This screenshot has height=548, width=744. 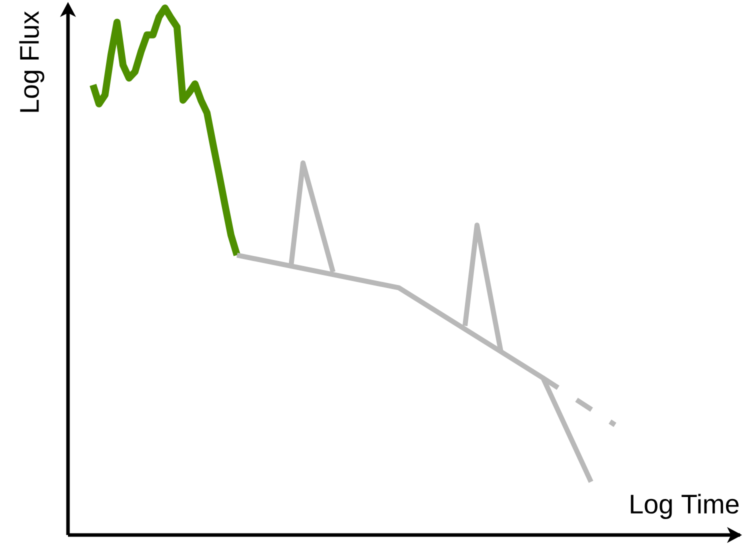 What do you see at coordinates (684, 506) in the screenshot?
I see `x-axis-title: Log Time` at bounding box center [684, 506].